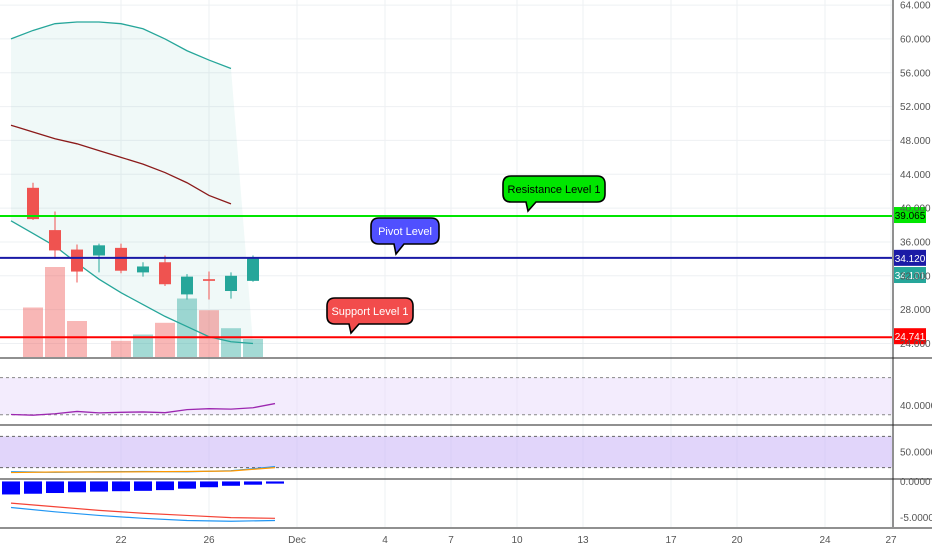 The width and height of the screenshot is (932, 555). What do you see at coordinates (369, 312) in the screenshot?
I see `level-callout-label: Support Level 1` at bounding box center [369, 312].